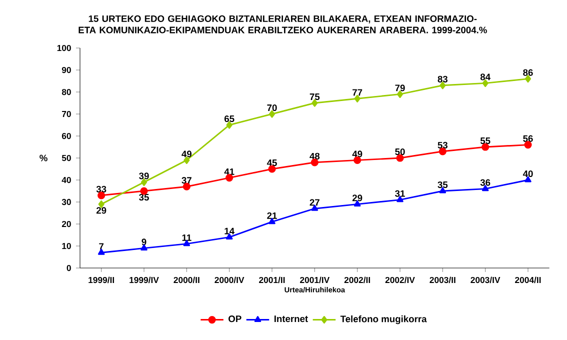 This screenshot has height=340, width=567. I want to click on x-tick-label: 2003/II, so click(443, 280).